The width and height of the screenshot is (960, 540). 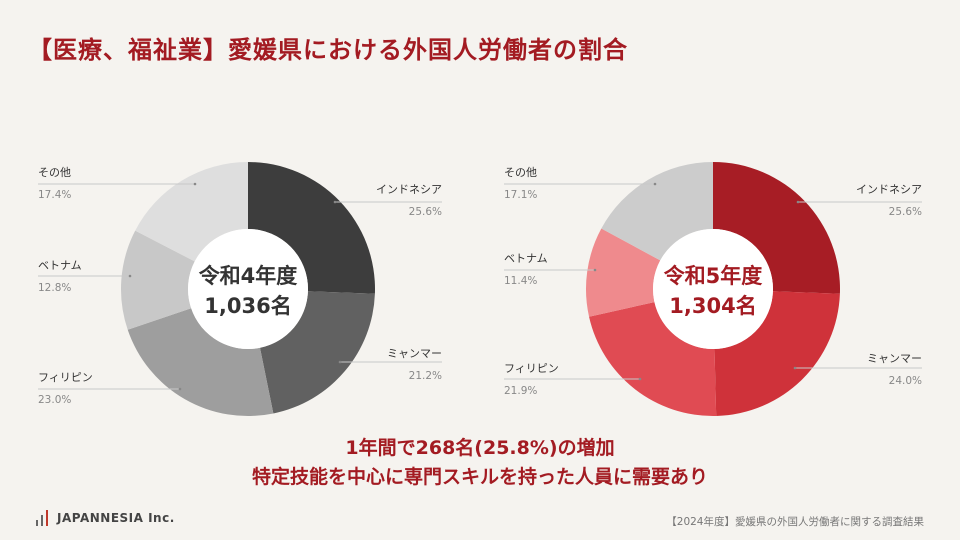 What do you see at coordinates (248, 276) in the screenshot?
I see `center-label-1: 令和4年度` at bounding box center [248, 276].